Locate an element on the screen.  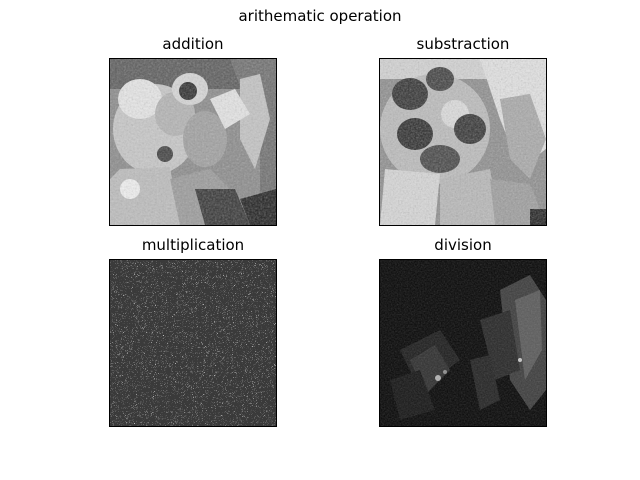
addition-panel-title: addition is located at coordinates (193, 44).